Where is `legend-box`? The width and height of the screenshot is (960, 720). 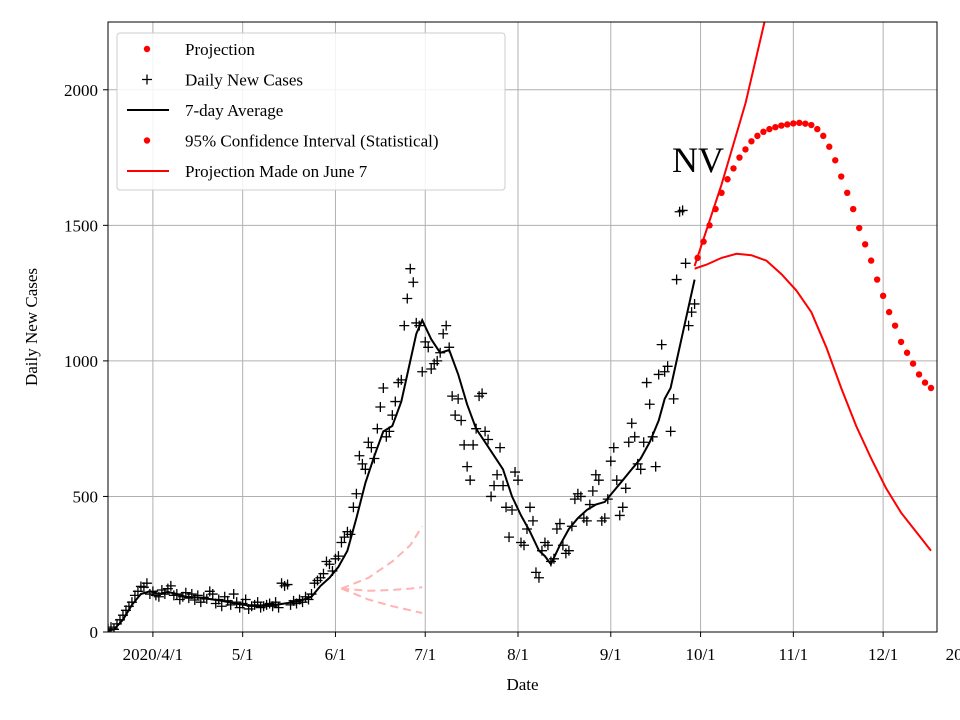 legend-box is located at coordinates (311, 111).